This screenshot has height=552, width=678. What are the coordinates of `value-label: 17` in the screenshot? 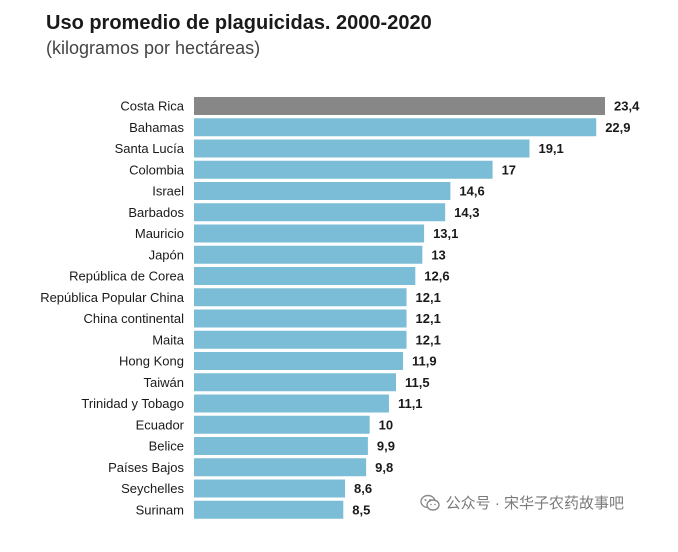 It's located at (509, 169).